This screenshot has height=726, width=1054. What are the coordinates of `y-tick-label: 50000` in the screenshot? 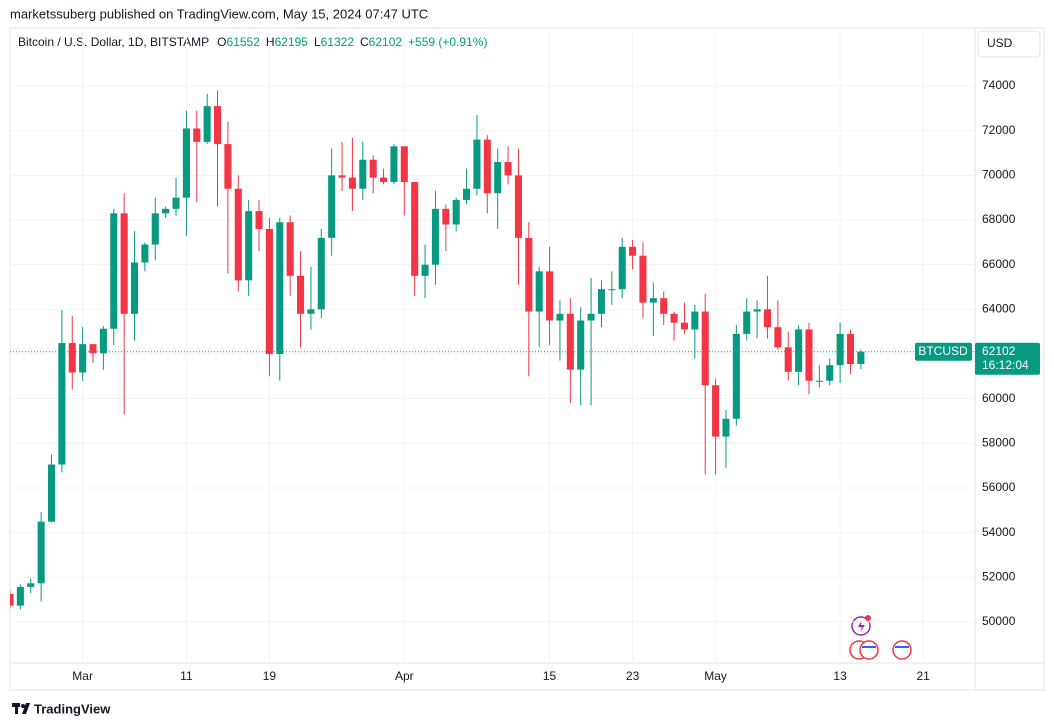 It's located at (999, 621).